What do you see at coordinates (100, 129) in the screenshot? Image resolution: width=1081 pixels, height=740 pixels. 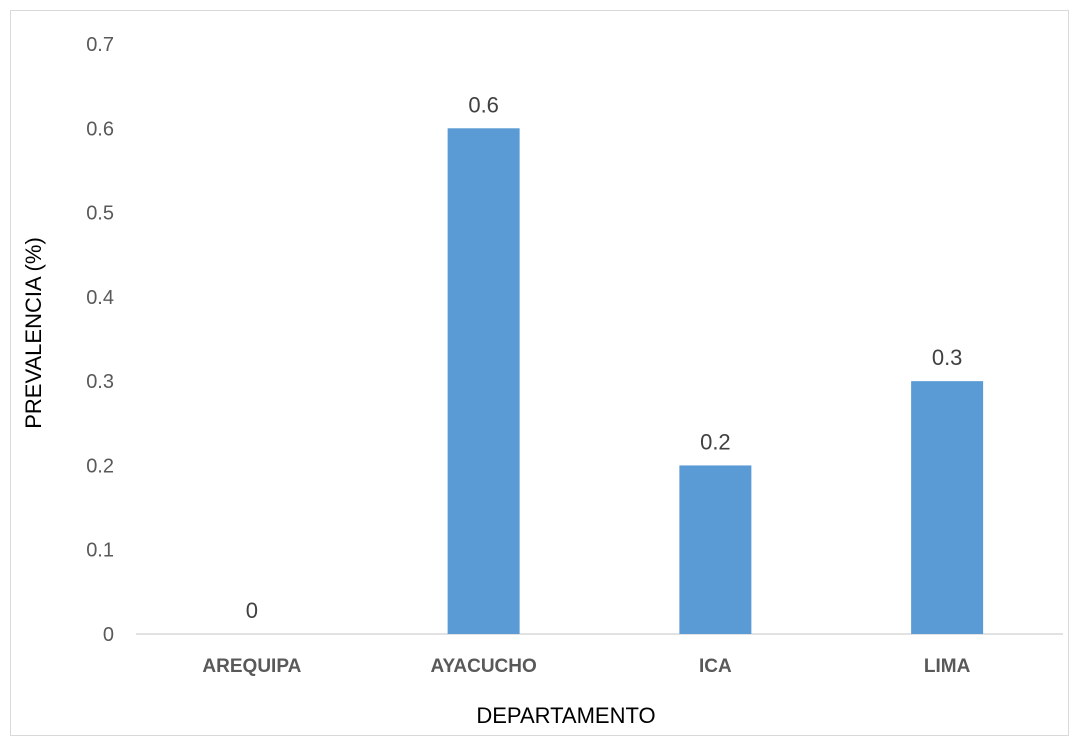 I see `y-tick-label: 0.6` at bounding box center [100, 129].